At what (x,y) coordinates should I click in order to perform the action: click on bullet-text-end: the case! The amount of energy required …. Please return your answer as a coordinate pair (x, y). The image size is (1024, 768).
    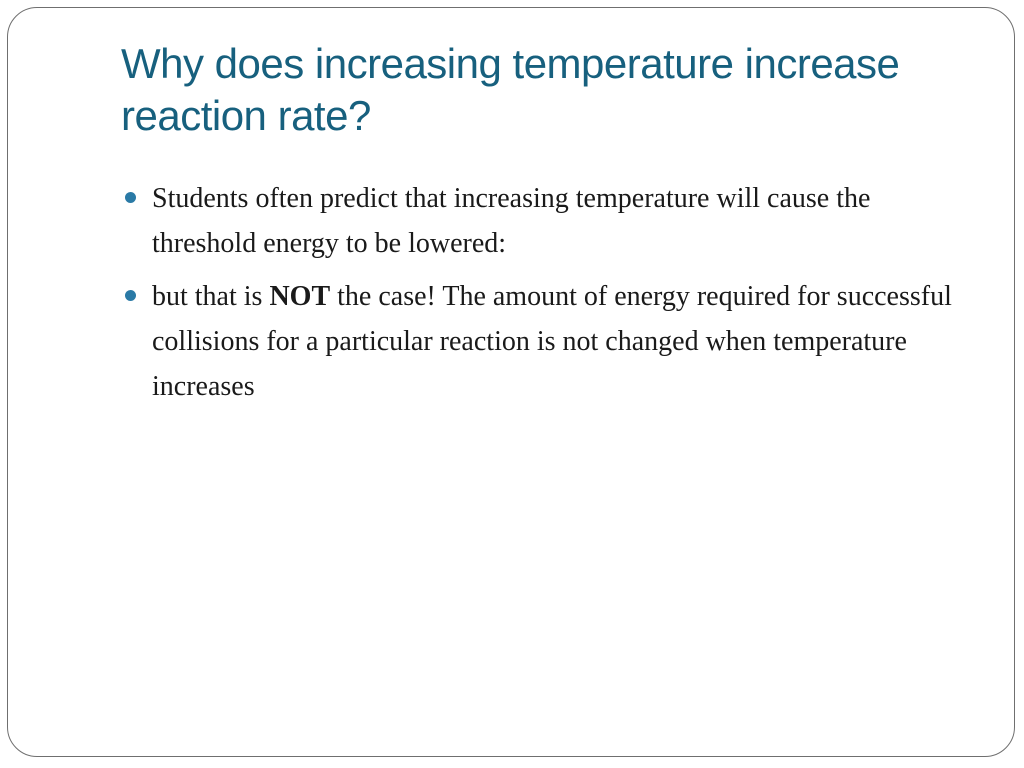
    Looking at the image, I should click on (552, 341).